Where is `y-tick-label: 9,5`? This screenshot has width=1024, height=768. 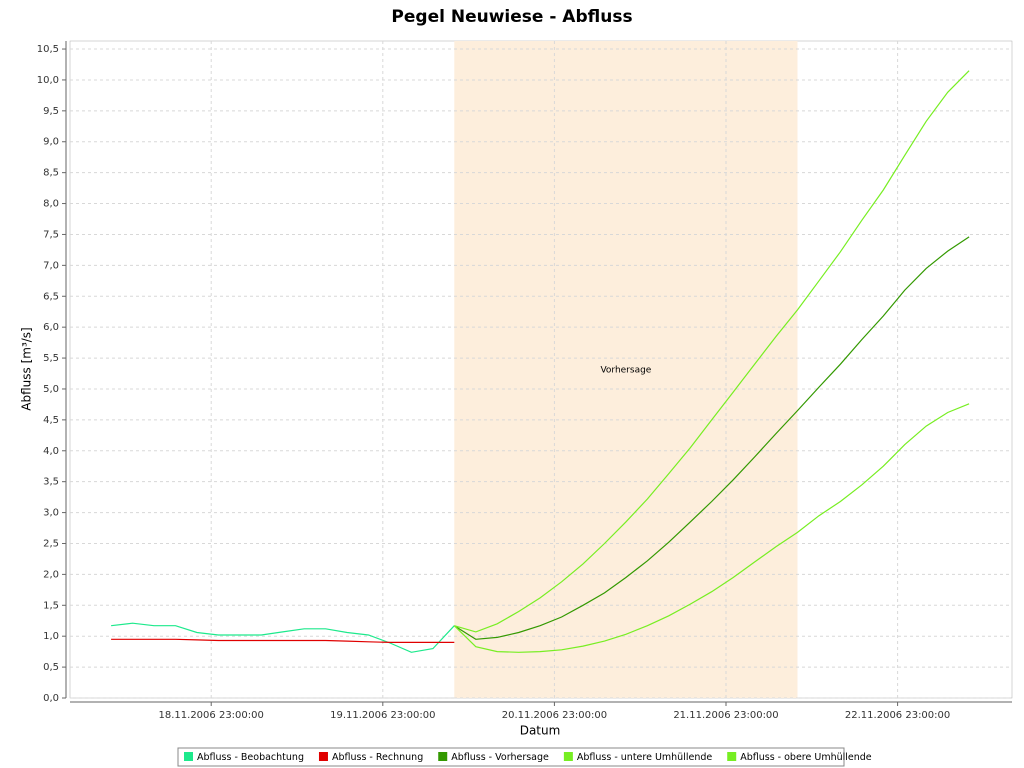 y-tick-label: 9,5 is located at coordinates (51, 111).